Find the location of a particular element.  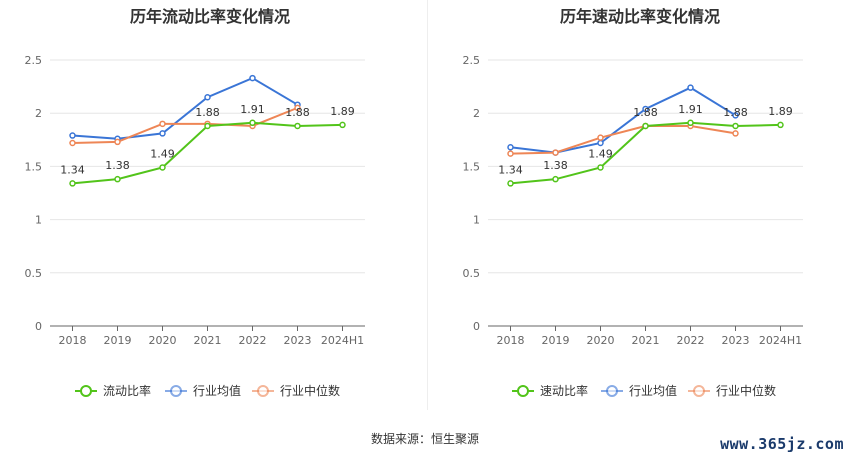

legend-item-0: 流动比率 is located at coordinates (113, 390).